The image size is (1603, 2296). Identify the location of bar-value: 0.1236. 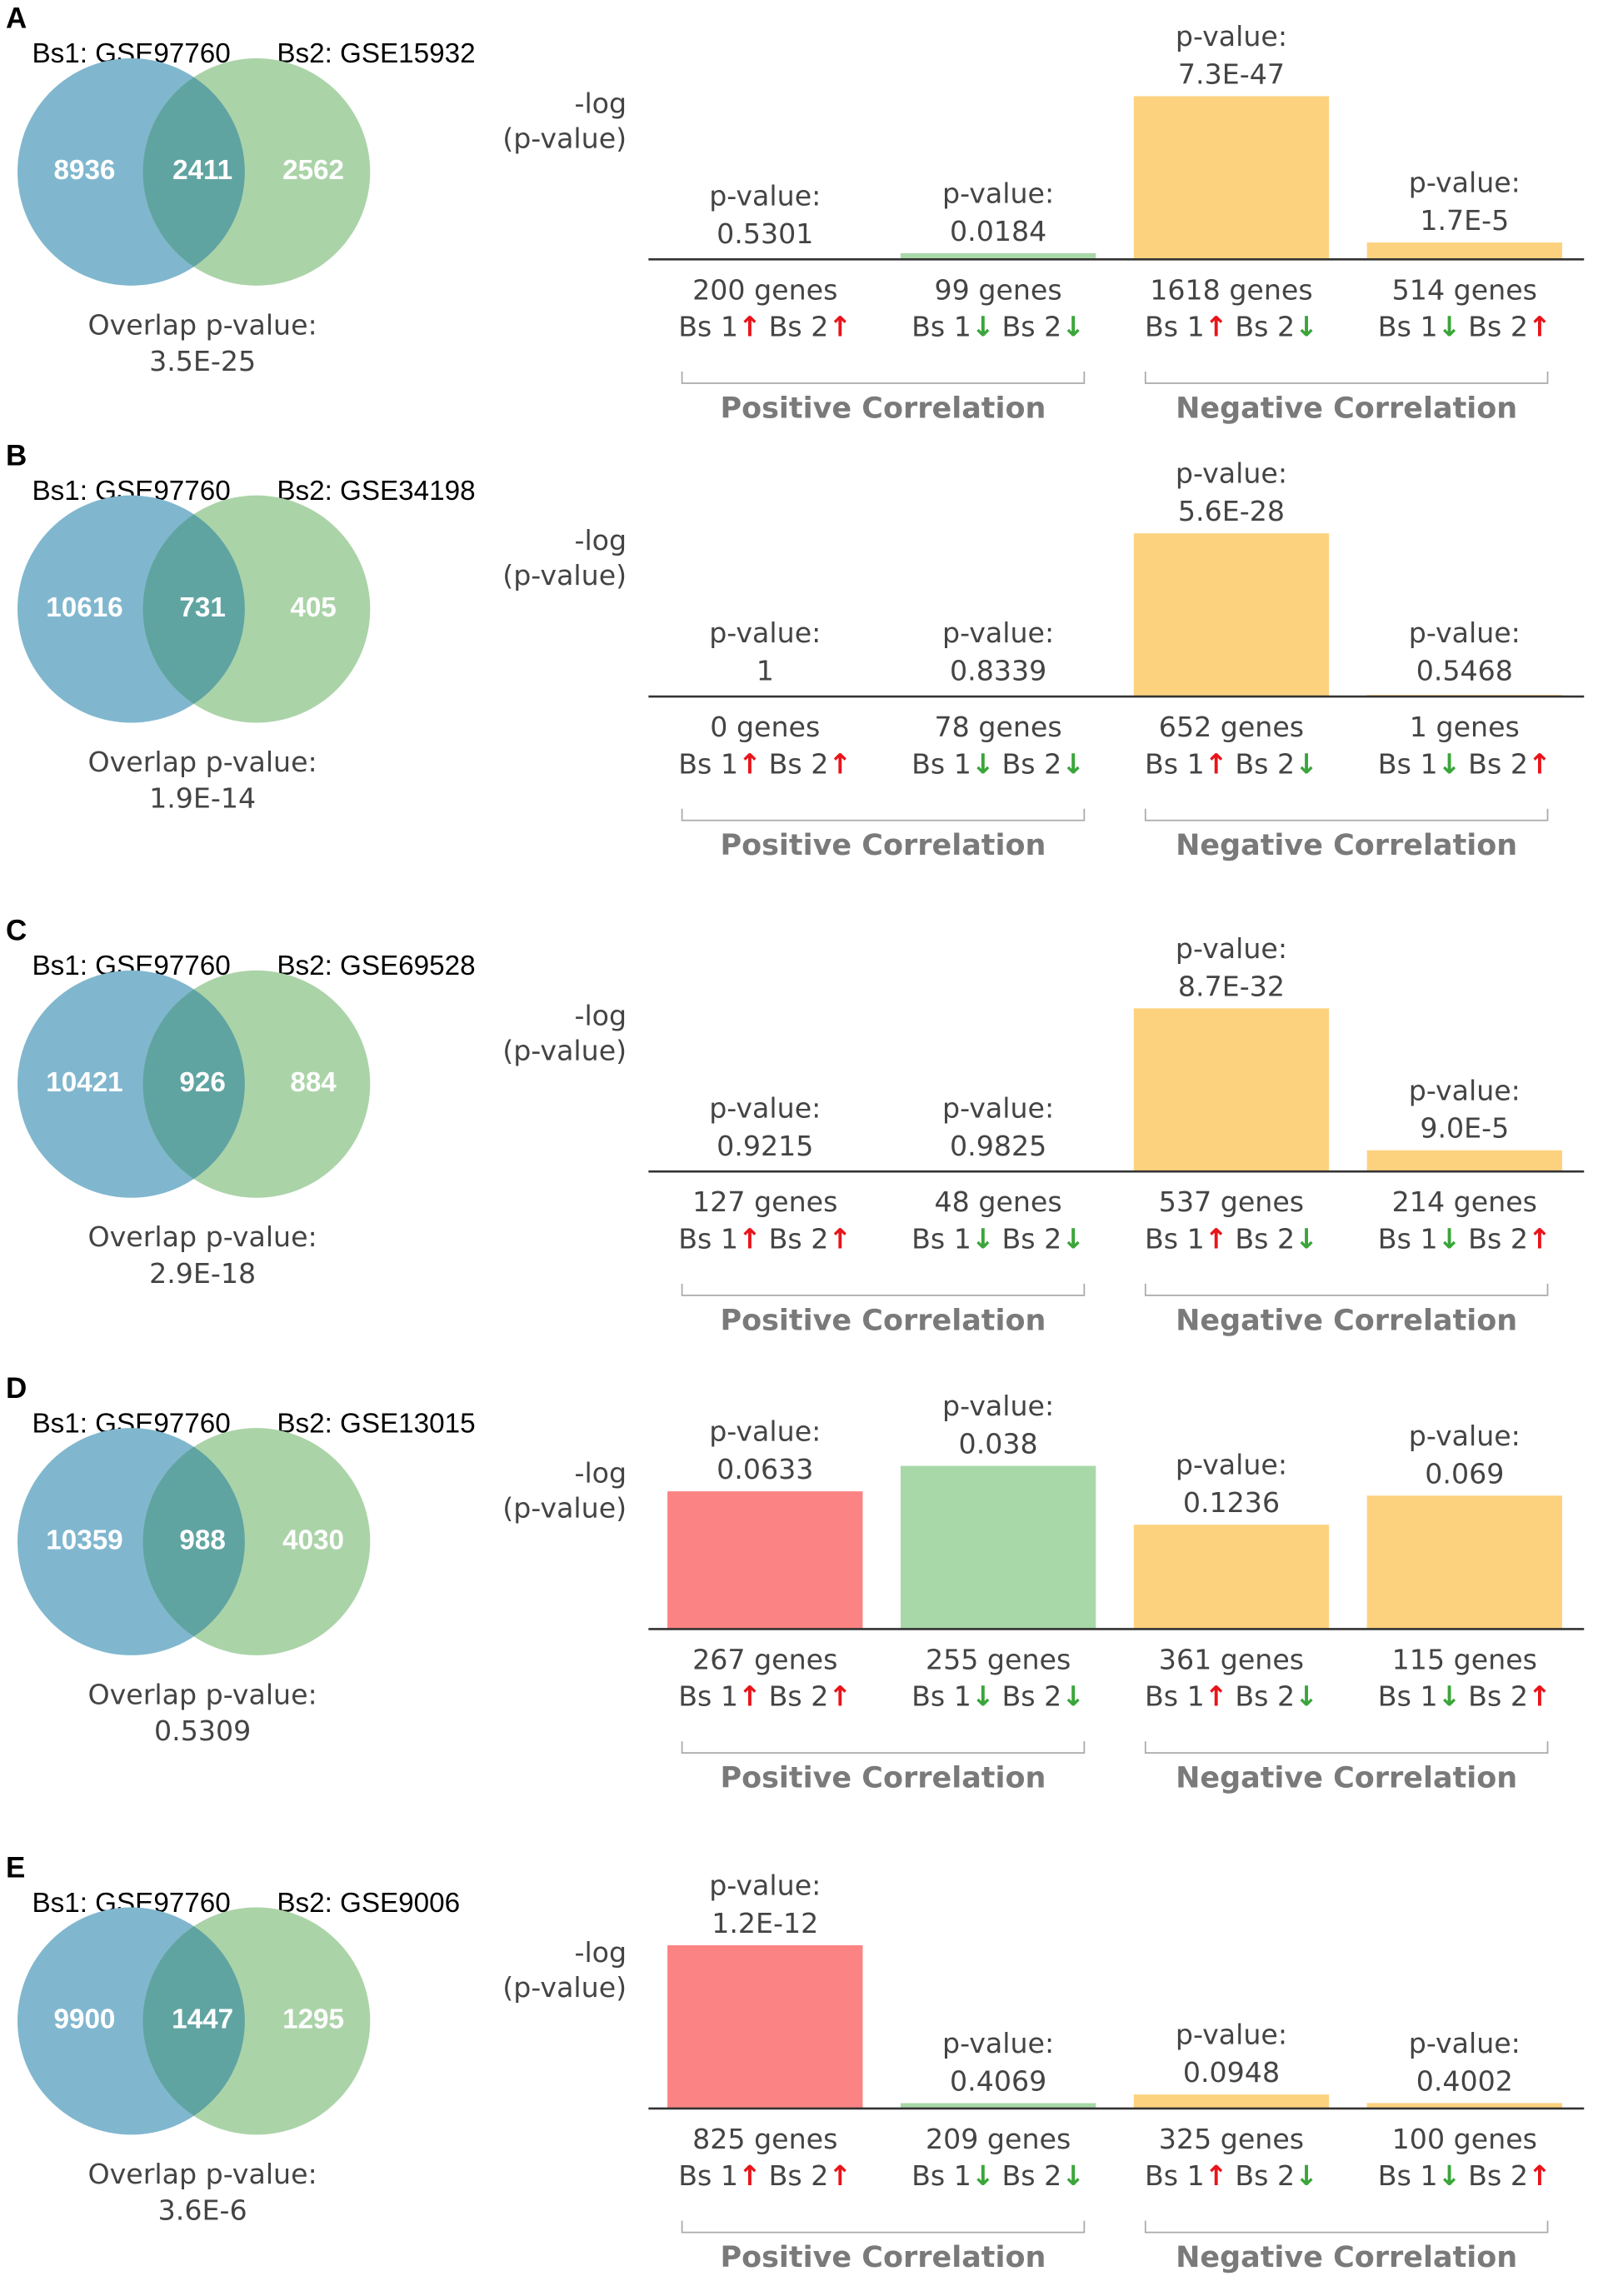
(1232, 1502).